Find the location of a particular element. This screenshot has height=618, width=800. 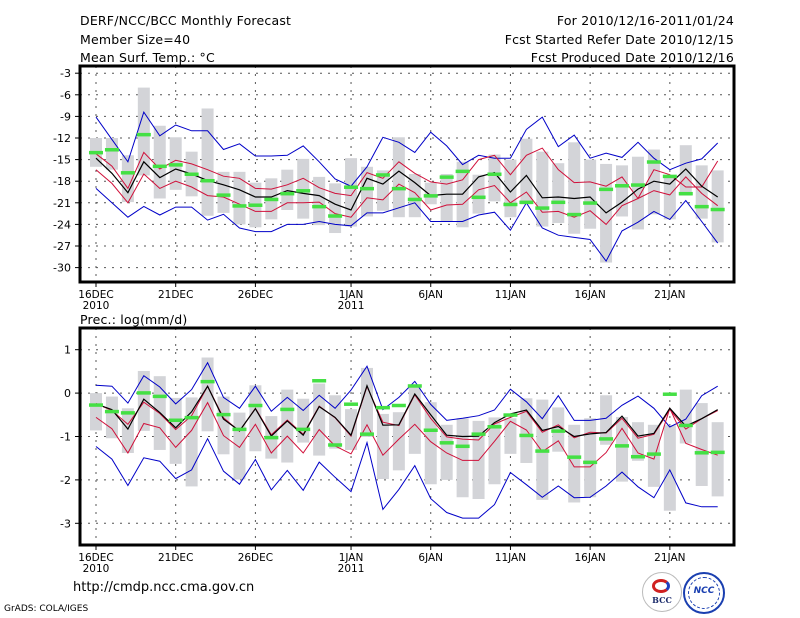

temp-xtick-label: 21JAN is located at coordinates (669, 295).